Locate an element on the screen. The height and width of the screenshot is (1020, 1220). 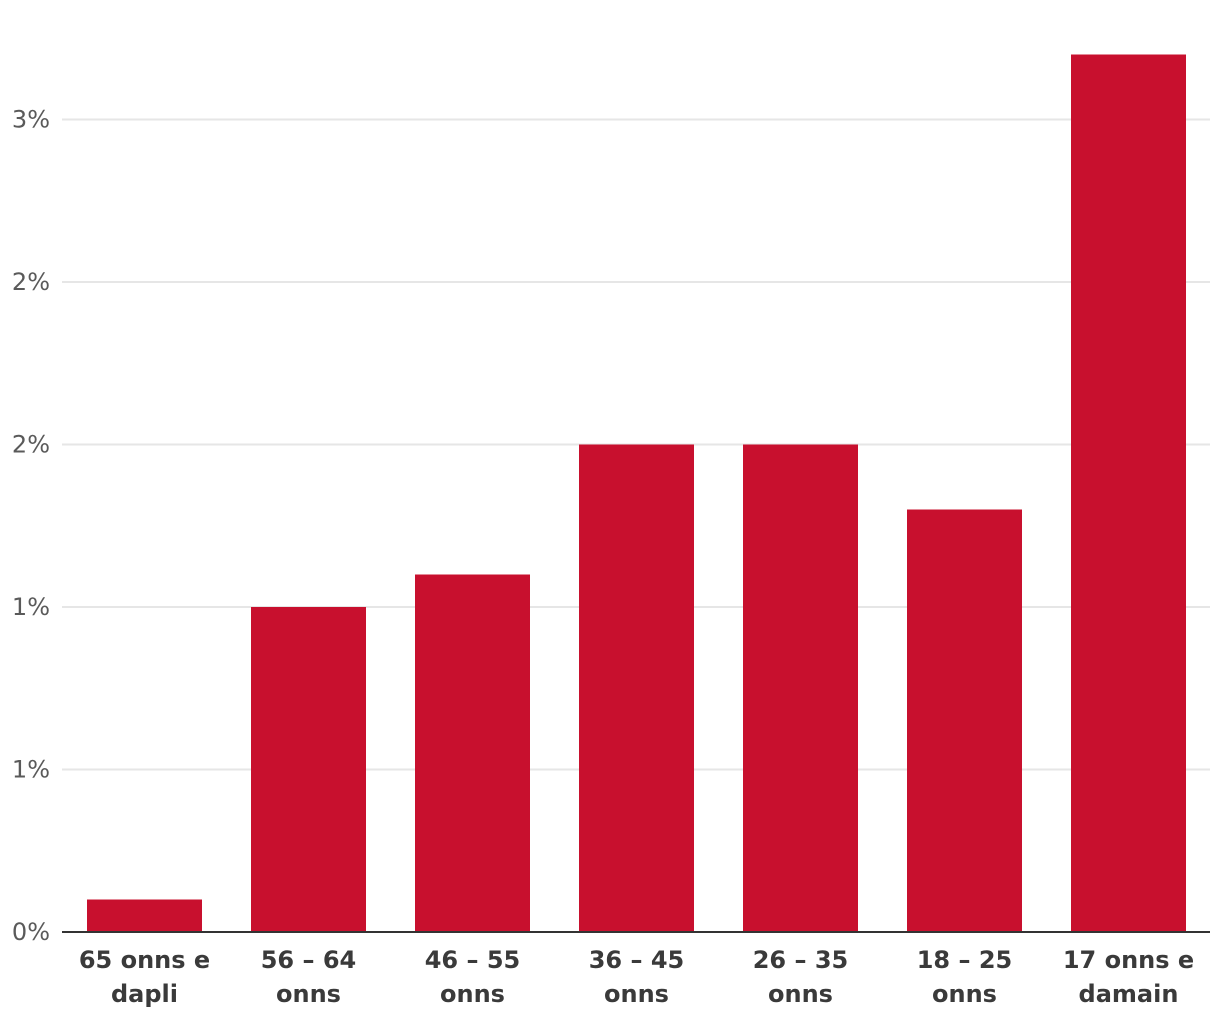
x-category-label: 65 onns e is located at coordinates (144, 960).